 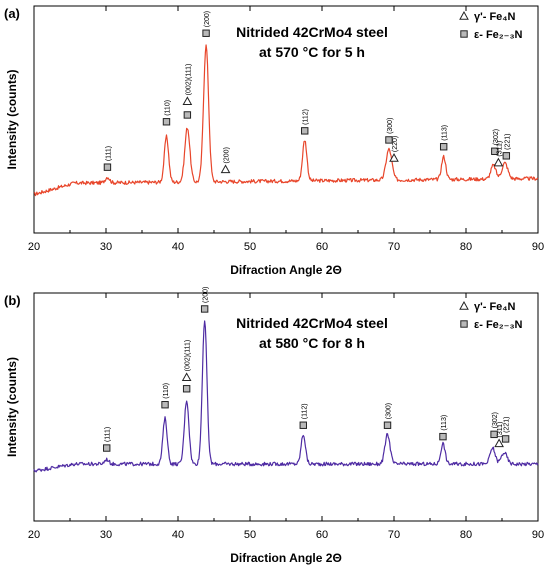 I want to click on chart-title-line-2: at 580 °C for 8 h, so click(x=312, y=343).